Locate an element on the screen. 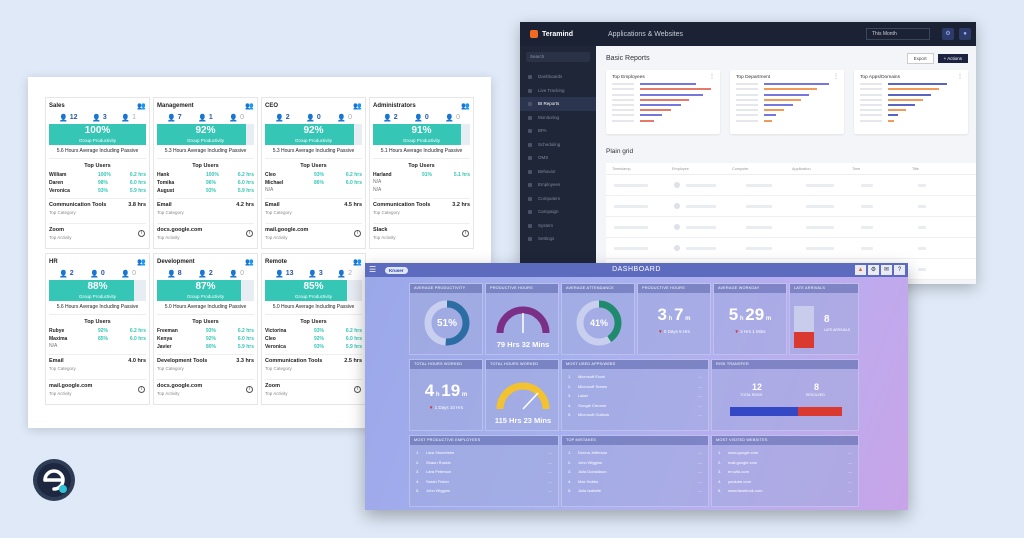  list-item: 2. Microsoft Teams — is located at coordinates (635, 386).